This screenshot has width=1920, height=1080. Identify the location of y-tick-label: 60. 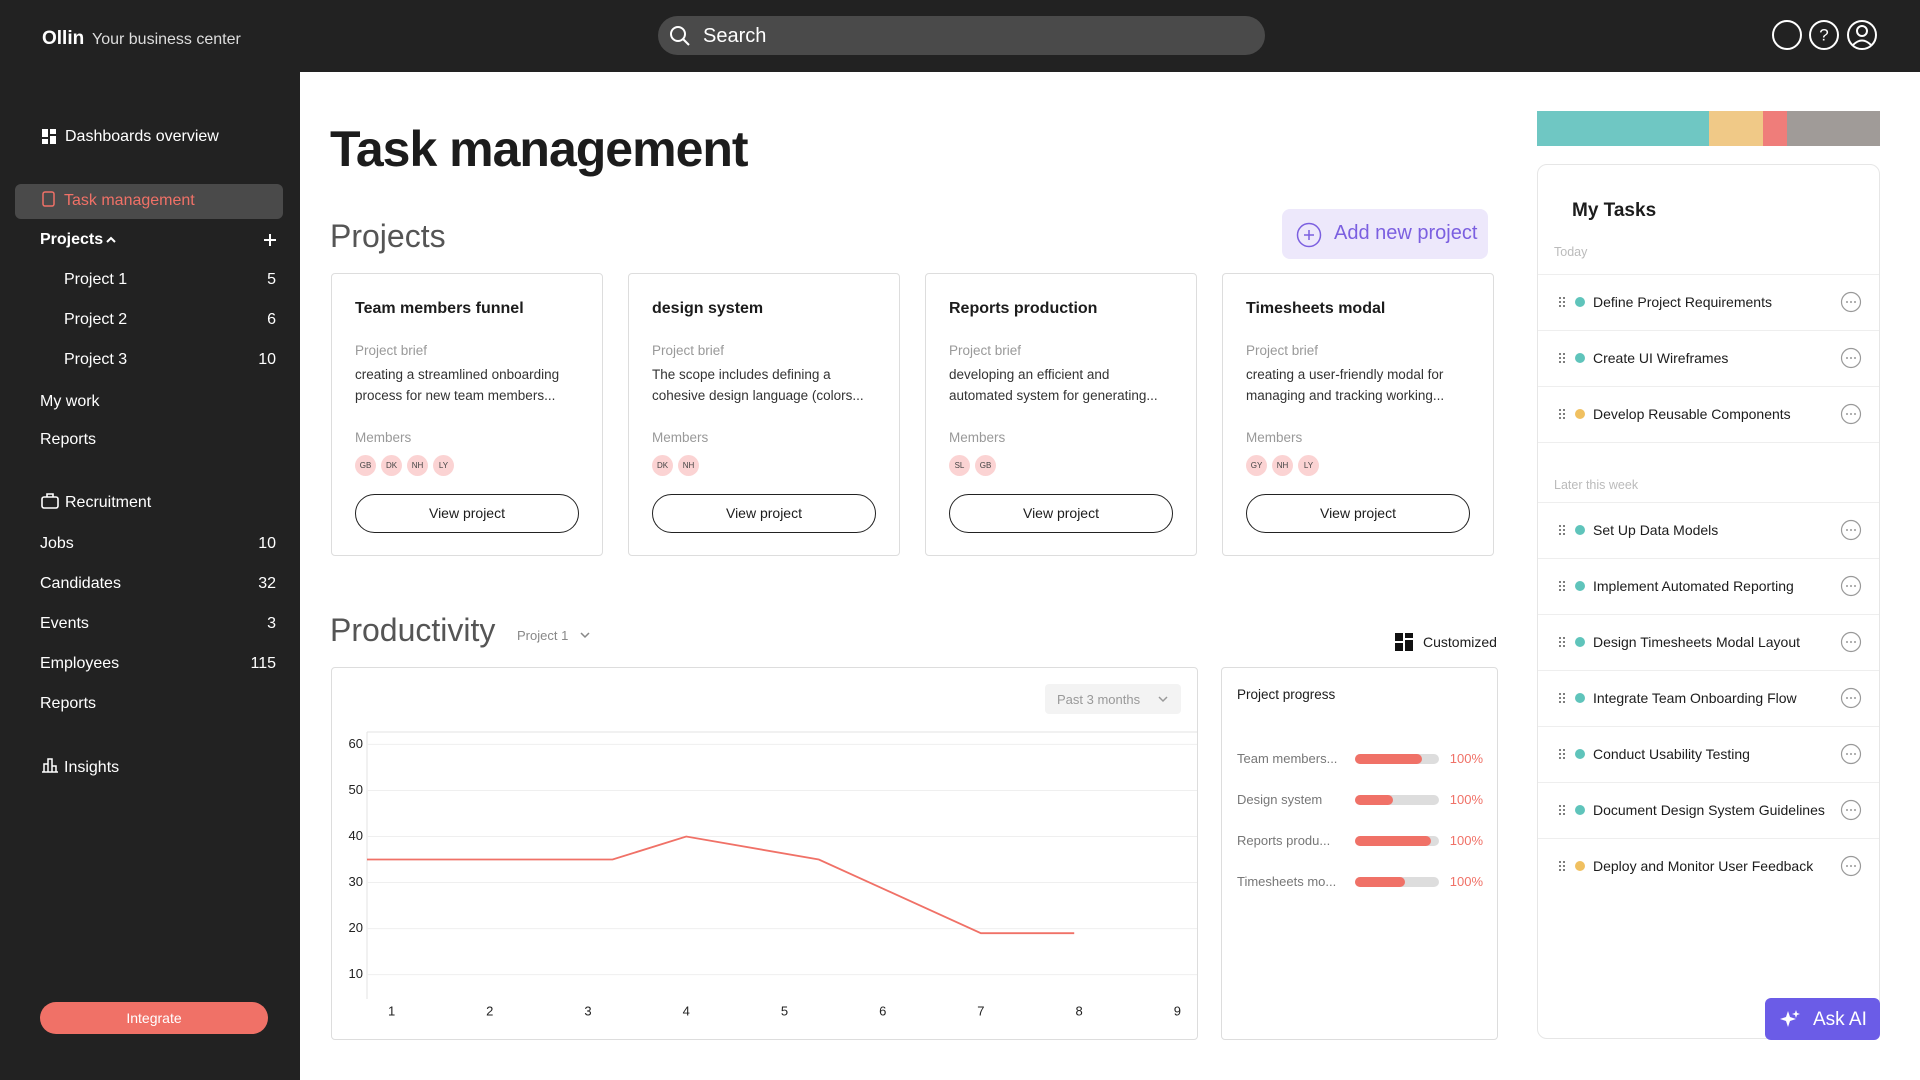
(356, 743).